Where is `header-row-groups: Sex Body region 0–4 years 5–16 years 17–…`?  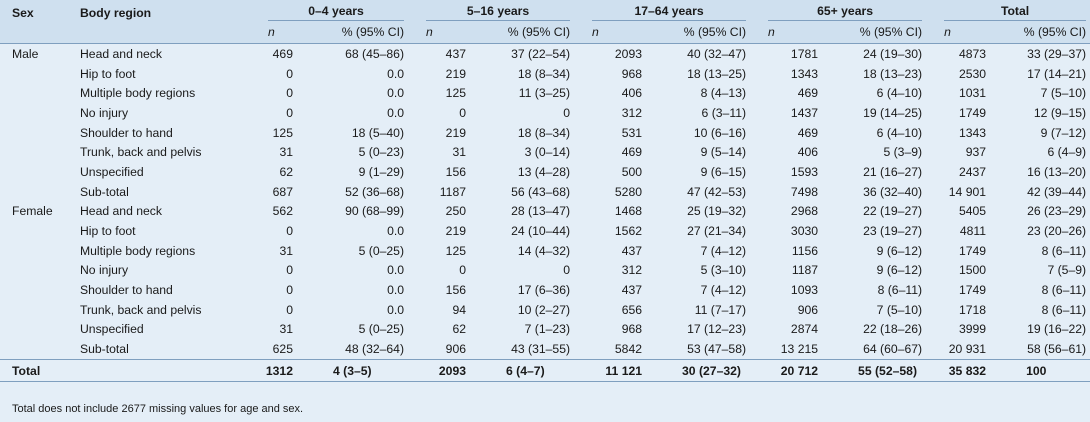 header-row-groups: Sex Body region 0–4 years 5–16 years 17–… is located at coordinates (545, 11).